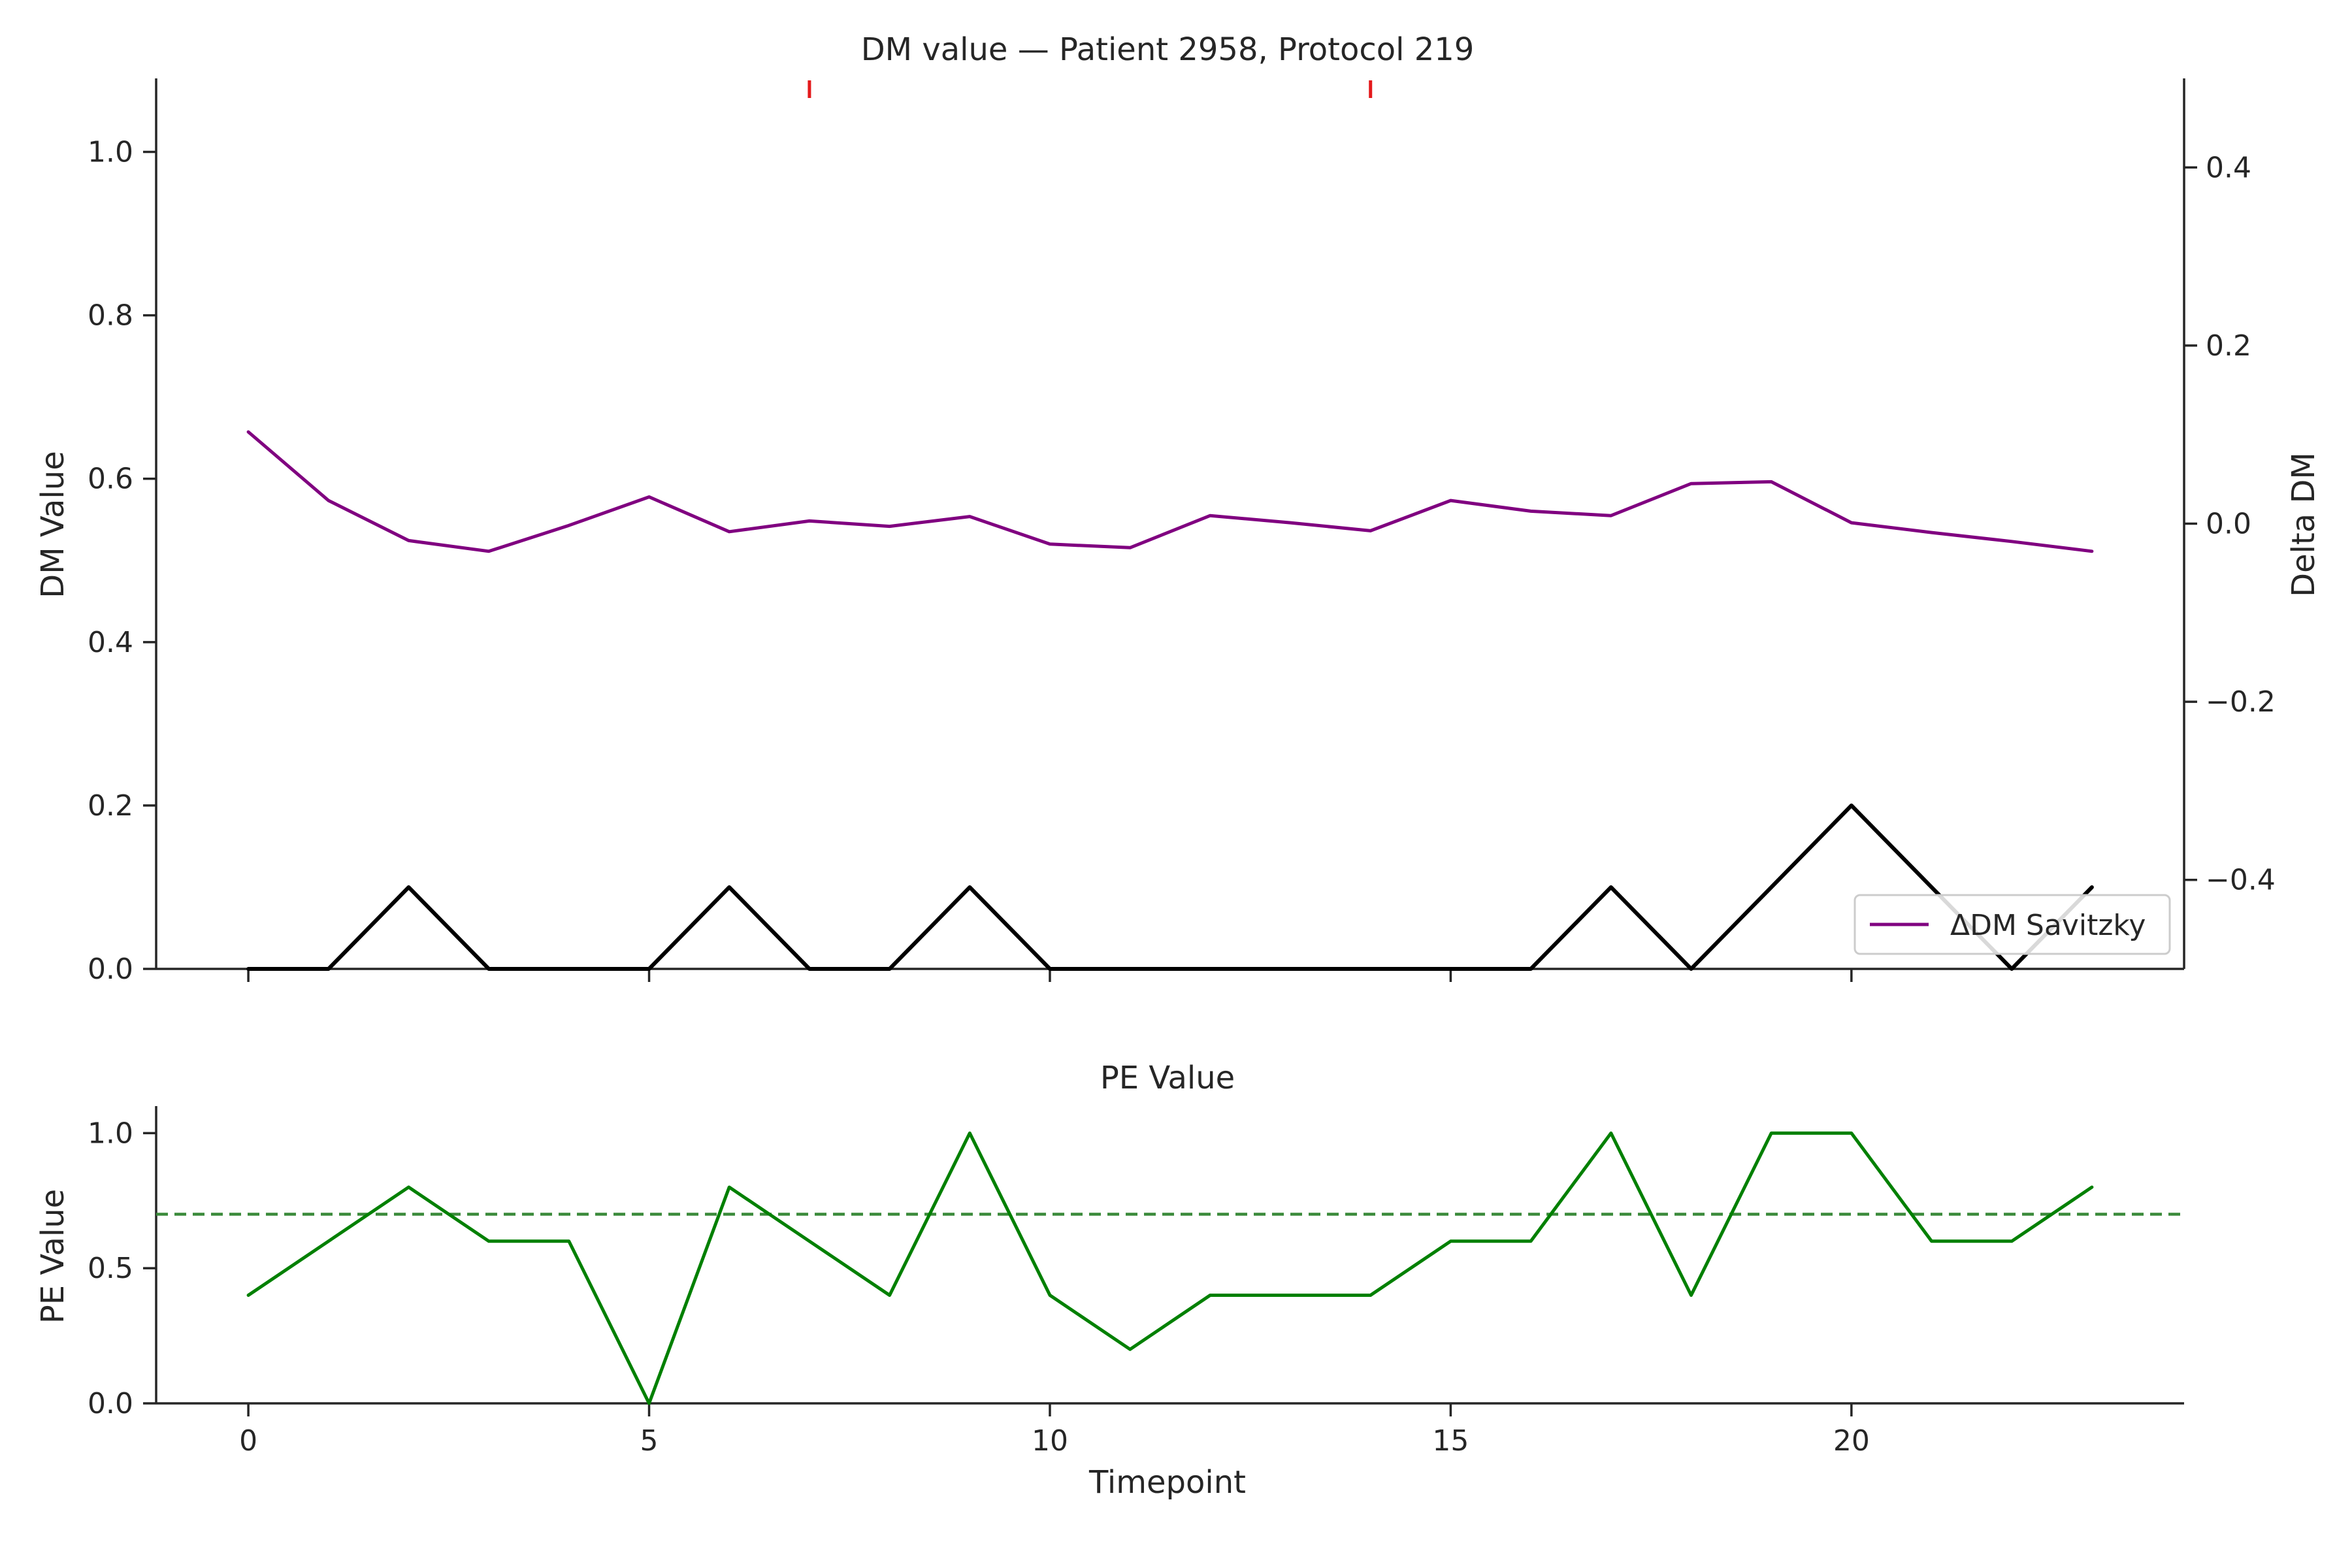 The image size is (2352, 1568). I want to click on dm-y-tick-label: 0.6, so click(110, 479).